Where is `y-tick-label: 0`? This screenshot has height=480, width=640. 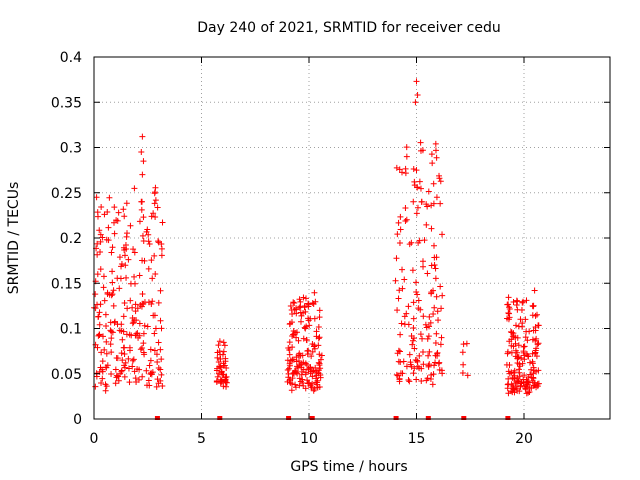
y-tick-label: 0 is located at coordinates (77, 420).